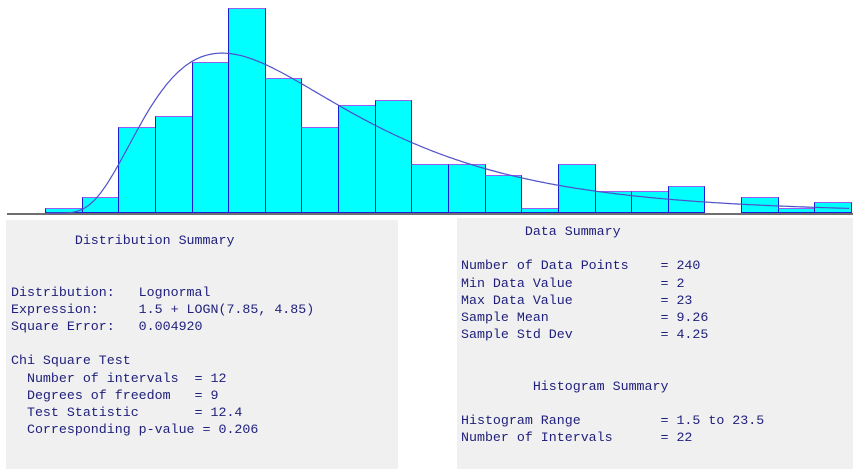 This screenshot has height=469, width=853. Describe the element at coordinates (577, 438) in the screenshot. I see `text-line: Number of Intervals = 22` at that location.